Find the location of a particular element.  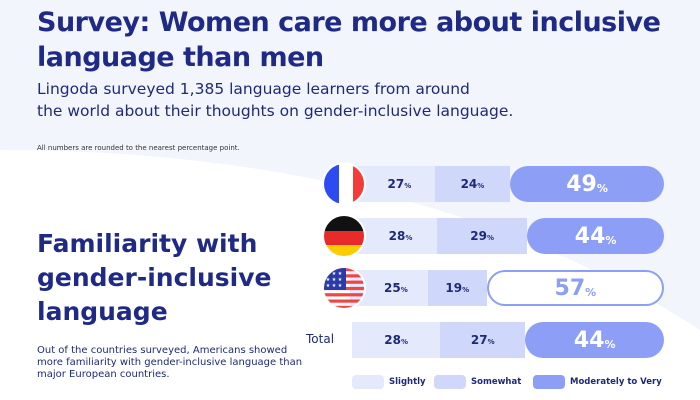

legend-label: Slightly is located at coordinates (407, 382).